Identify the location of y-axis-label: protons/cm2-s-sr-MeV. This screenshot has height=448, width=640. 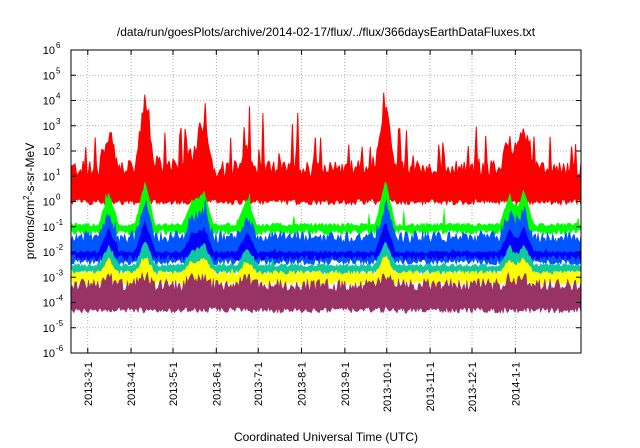
(29, 201).